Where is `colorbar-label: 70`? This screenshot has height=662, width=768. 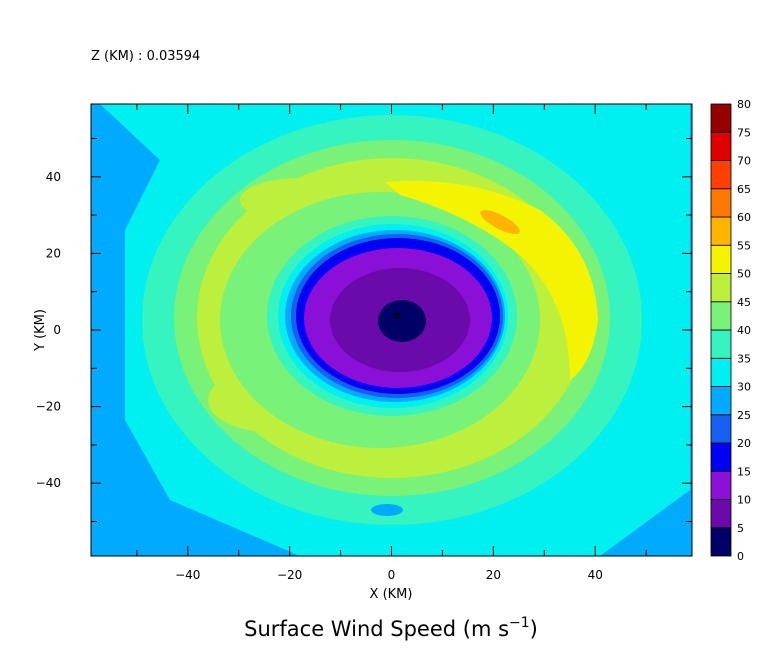
colorbar-label: 70 is located at coordinates (744, 161).